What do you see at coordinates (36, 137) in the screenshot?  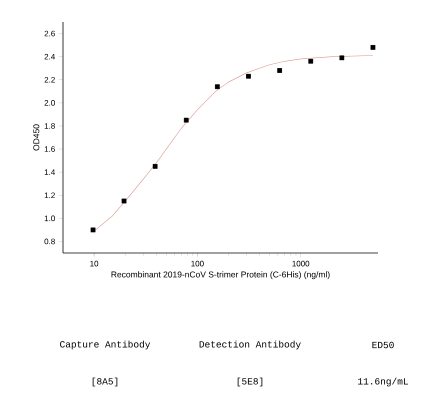 I see `y-axis-title: OD450` at bounding box center [36, 137].